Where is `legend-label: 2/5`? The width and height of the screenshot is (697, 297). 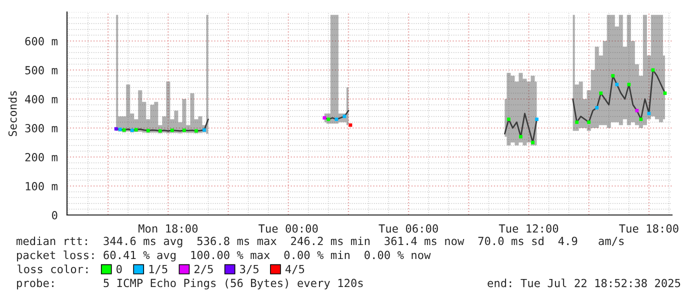 legend-label: 2/5 is located at coordinates (203, 269).